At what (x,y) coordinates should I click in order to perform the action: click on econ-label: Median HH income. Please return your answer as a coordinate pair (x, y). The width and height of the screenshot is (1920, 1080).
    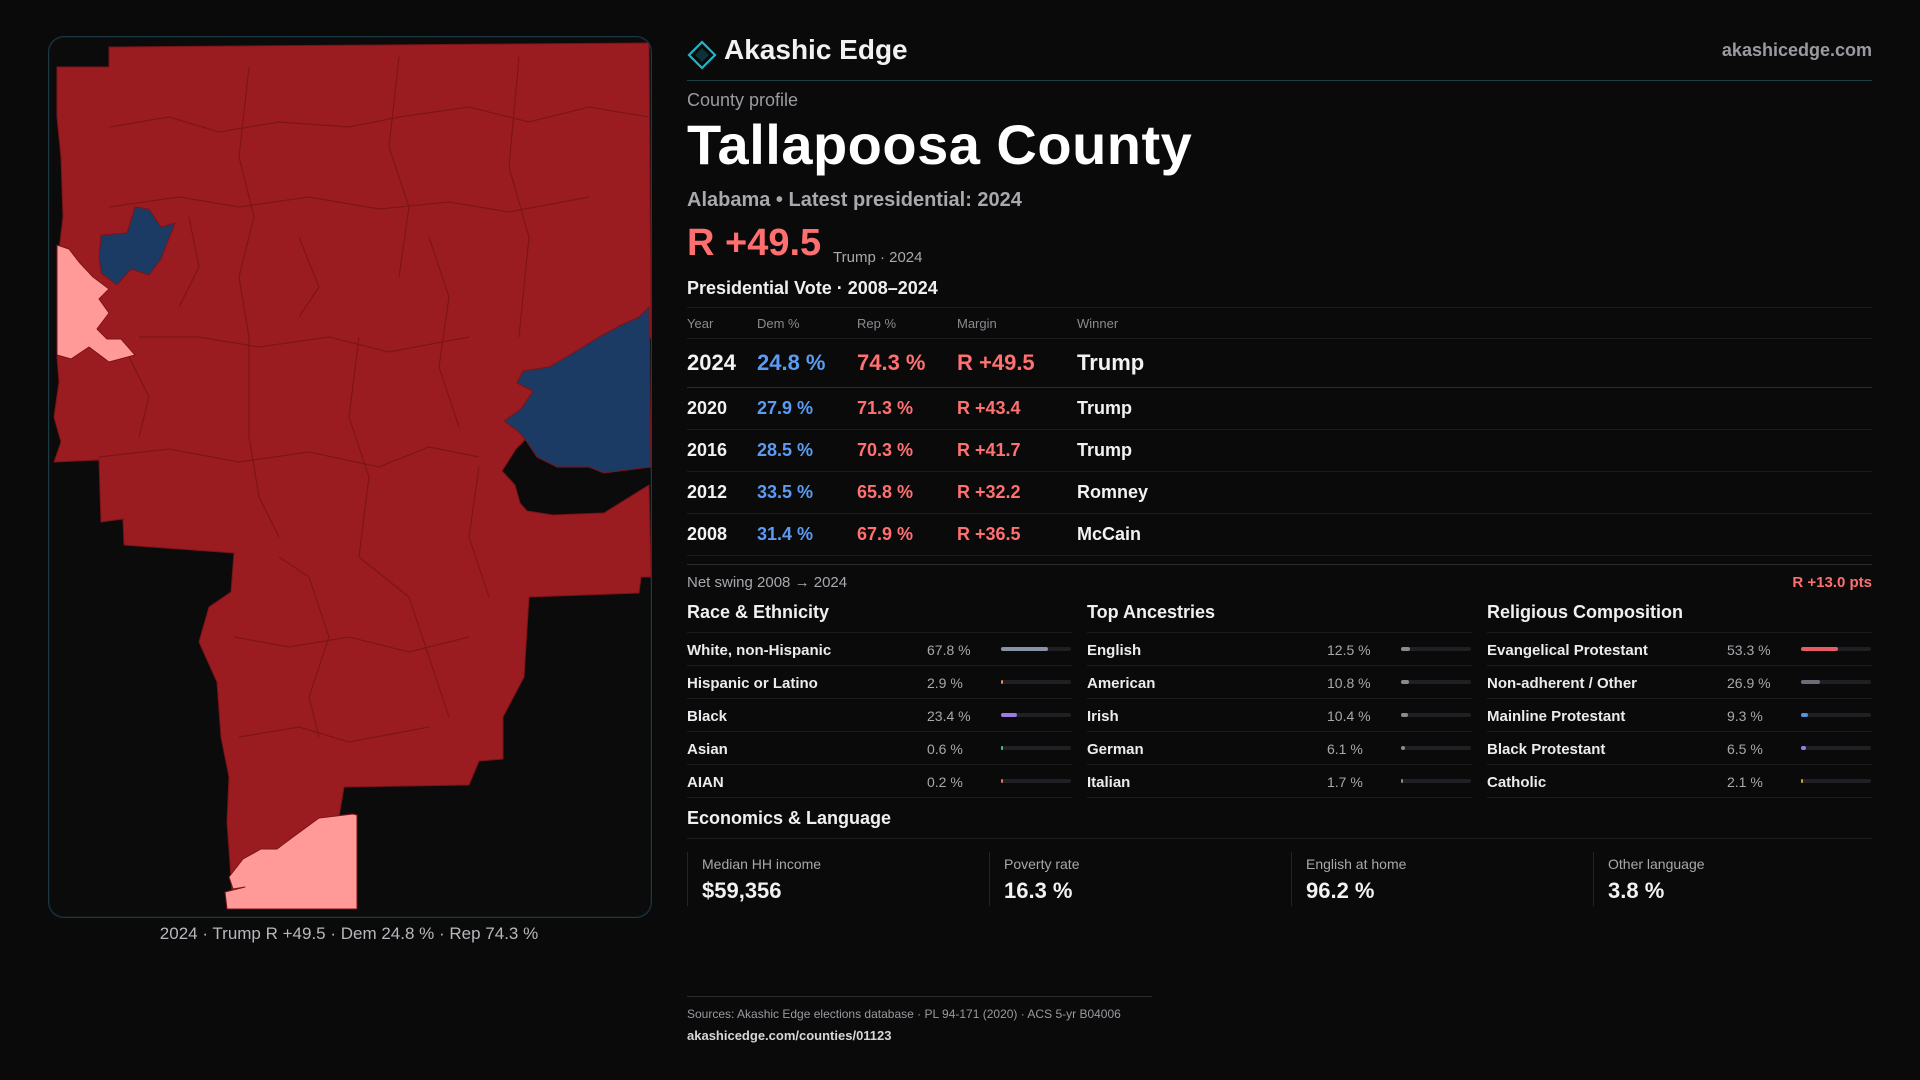
    Looking at the image, I should click on (762, 864).